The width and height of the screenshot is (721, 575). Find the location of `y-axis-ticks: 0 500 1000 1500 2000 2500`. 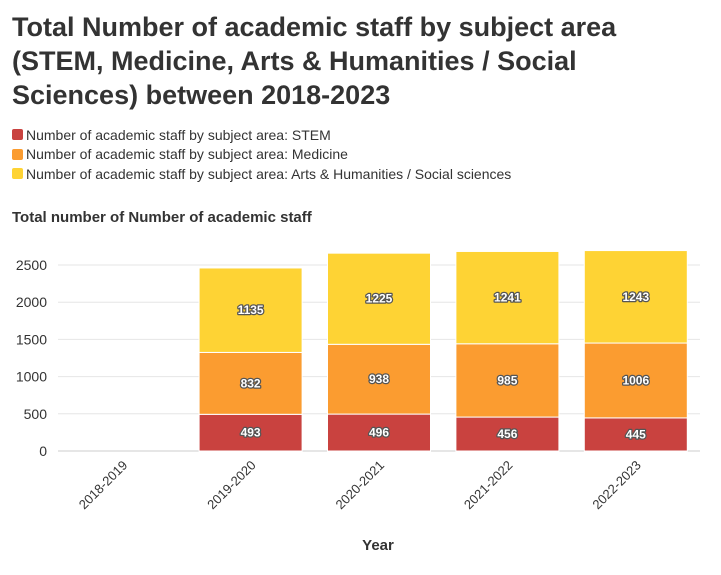

y-axis-ticks: 0 500 1000 1500 2000 2500 is located at coordinates (31, 358).